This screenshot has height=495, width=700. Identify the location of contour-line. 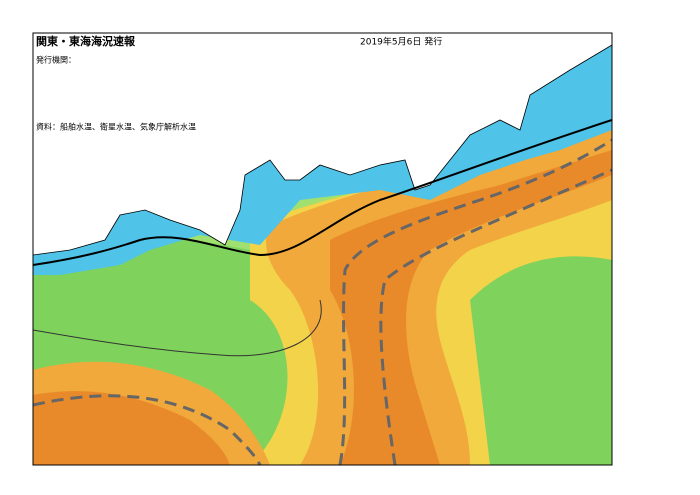
(177, 328).